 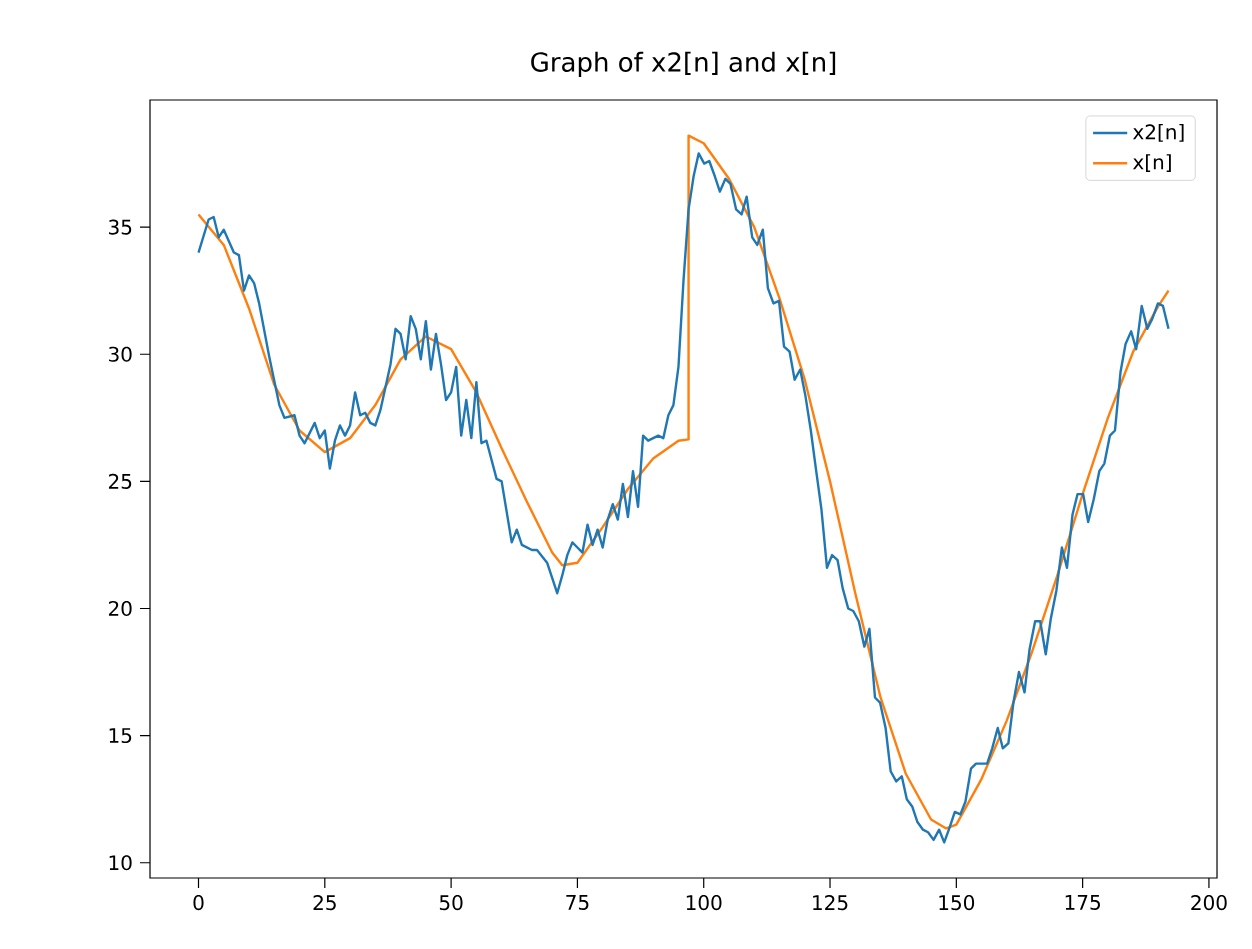 What do you see at coordinates (120, 608) in the screenshot?
I see `y-tick-label: 20` at bounding box center [120, 608].